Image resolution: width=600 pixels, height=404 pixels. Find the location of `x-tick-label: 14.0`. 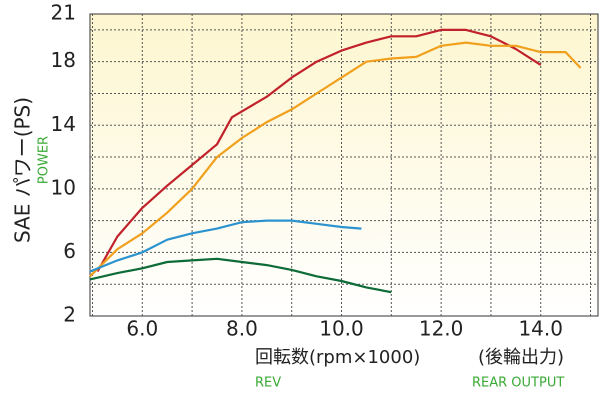

x-tick-label: 14.0 is located at coordinates (540, 329).